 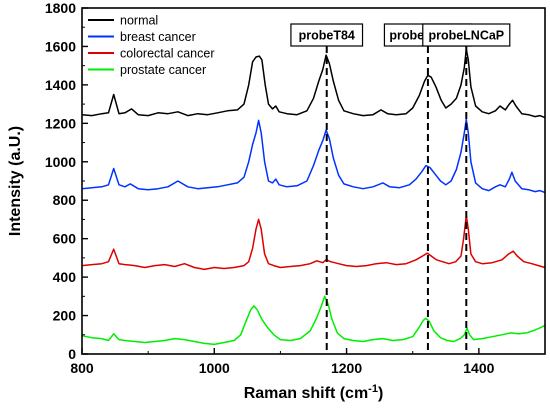 What do you see at coordinates (167, 54) in the screenshot?
I see `legend-label-2: colorectal cancer` at bounding box center [167, 54].